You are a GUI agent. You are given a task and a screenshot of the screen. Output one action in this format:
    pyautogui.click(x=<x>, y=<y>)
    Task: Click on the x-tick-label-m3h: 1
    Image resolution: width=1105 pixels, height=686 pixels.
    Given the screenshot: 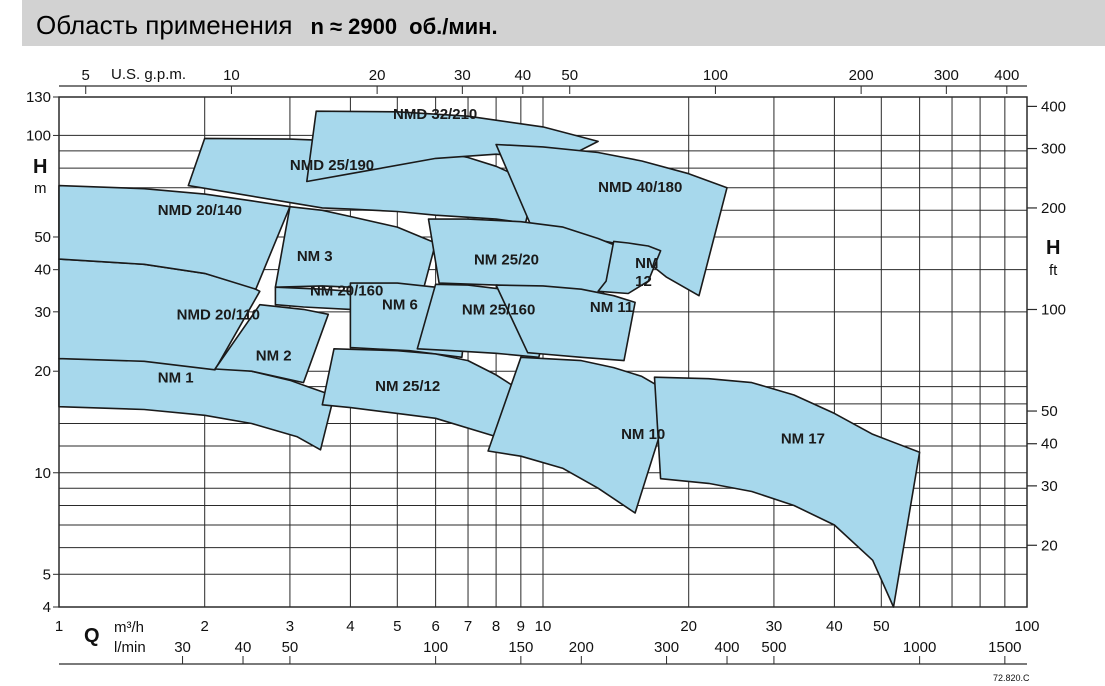 What is the action you would take?
    pyautogui.click(x=59, y=626)
    